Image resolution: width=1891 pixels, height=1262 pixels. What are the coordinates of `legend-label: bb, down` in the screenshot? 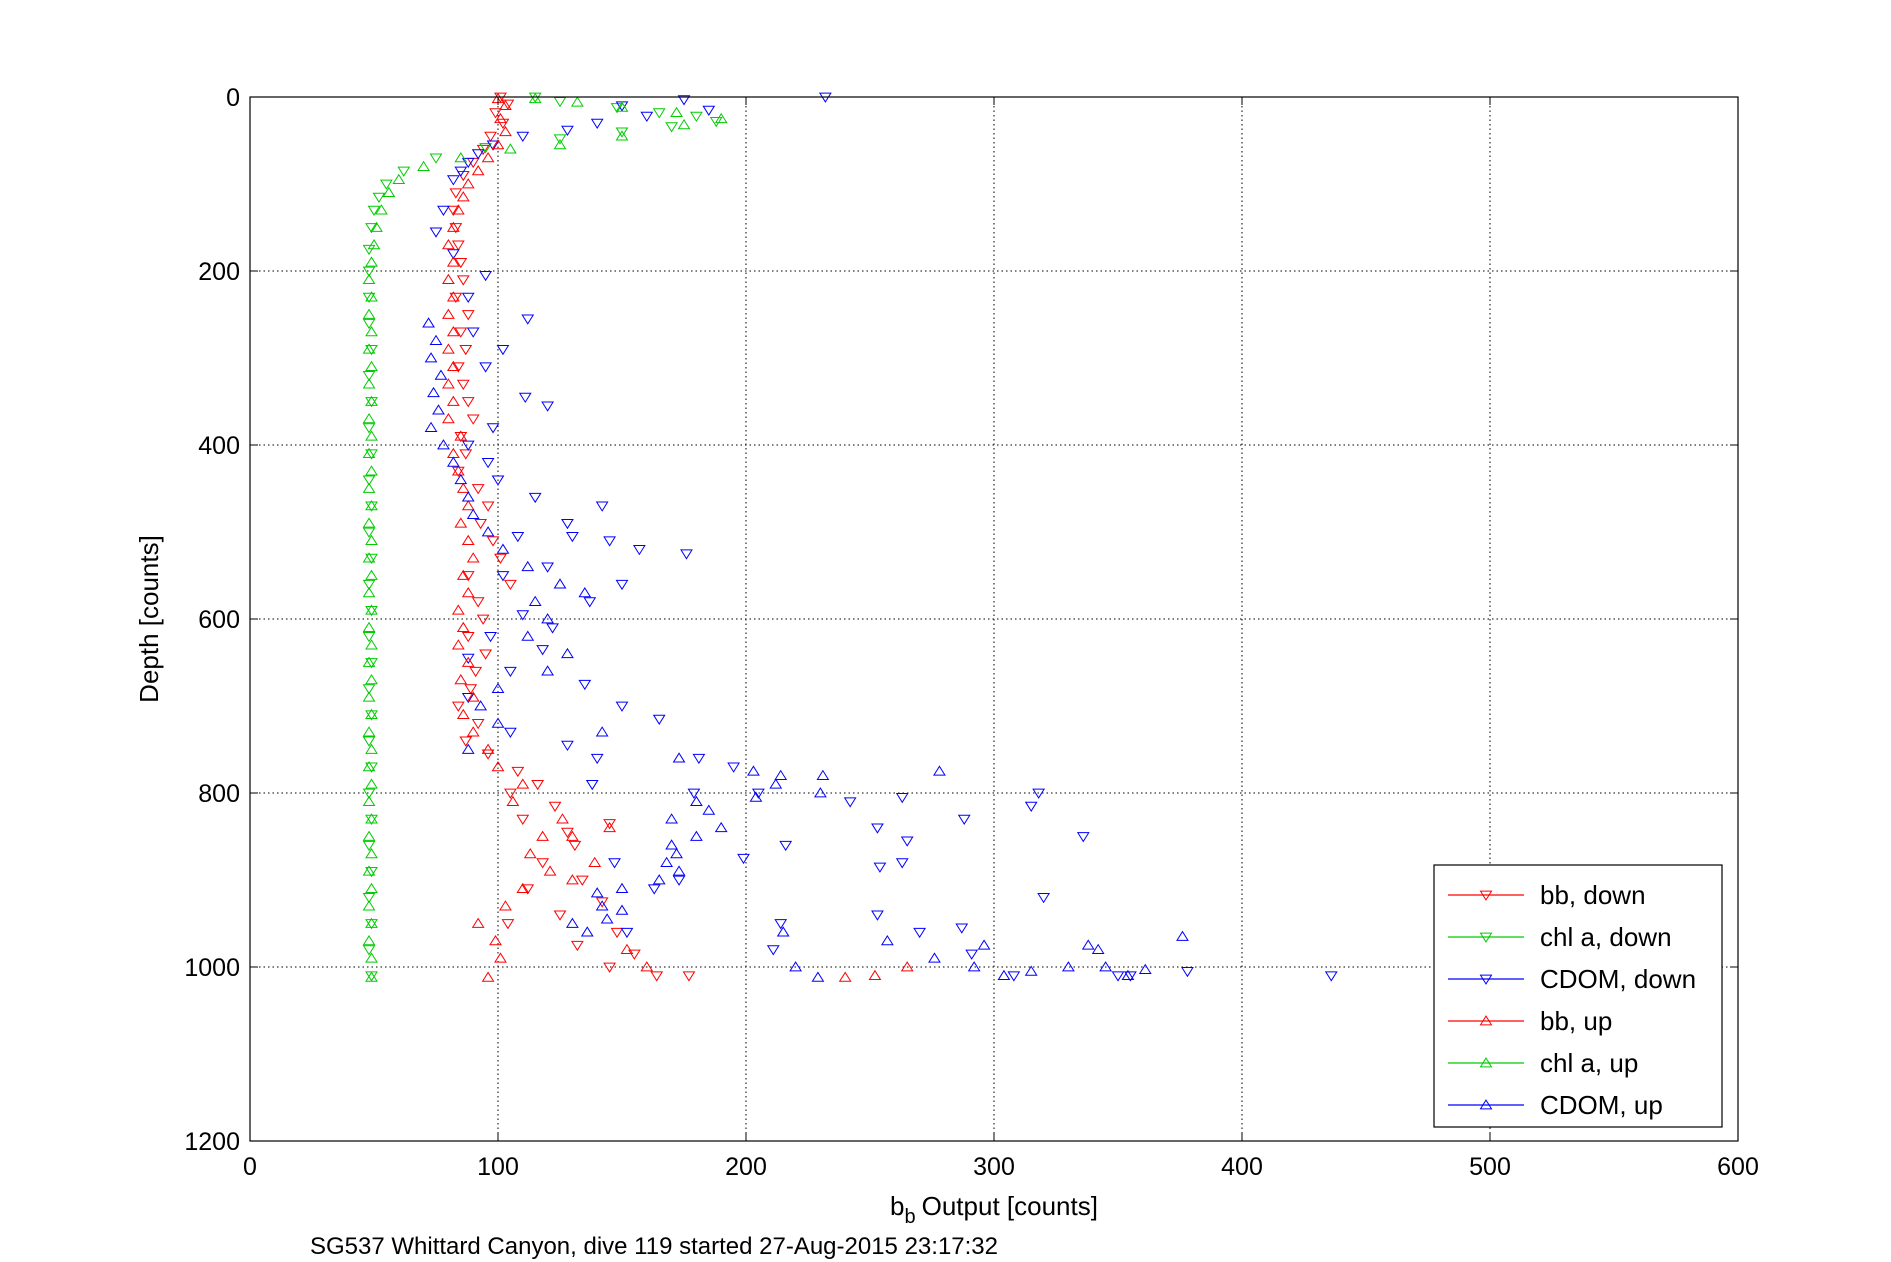 It's located at (1593, 895).